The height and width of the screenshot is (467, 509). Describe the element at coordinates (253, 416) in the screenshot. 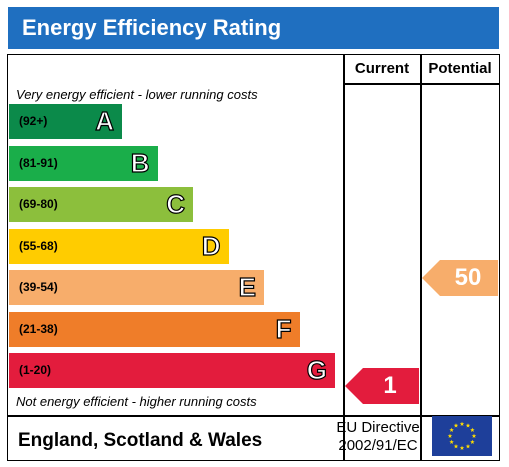

I see `footer-divider` at that location.